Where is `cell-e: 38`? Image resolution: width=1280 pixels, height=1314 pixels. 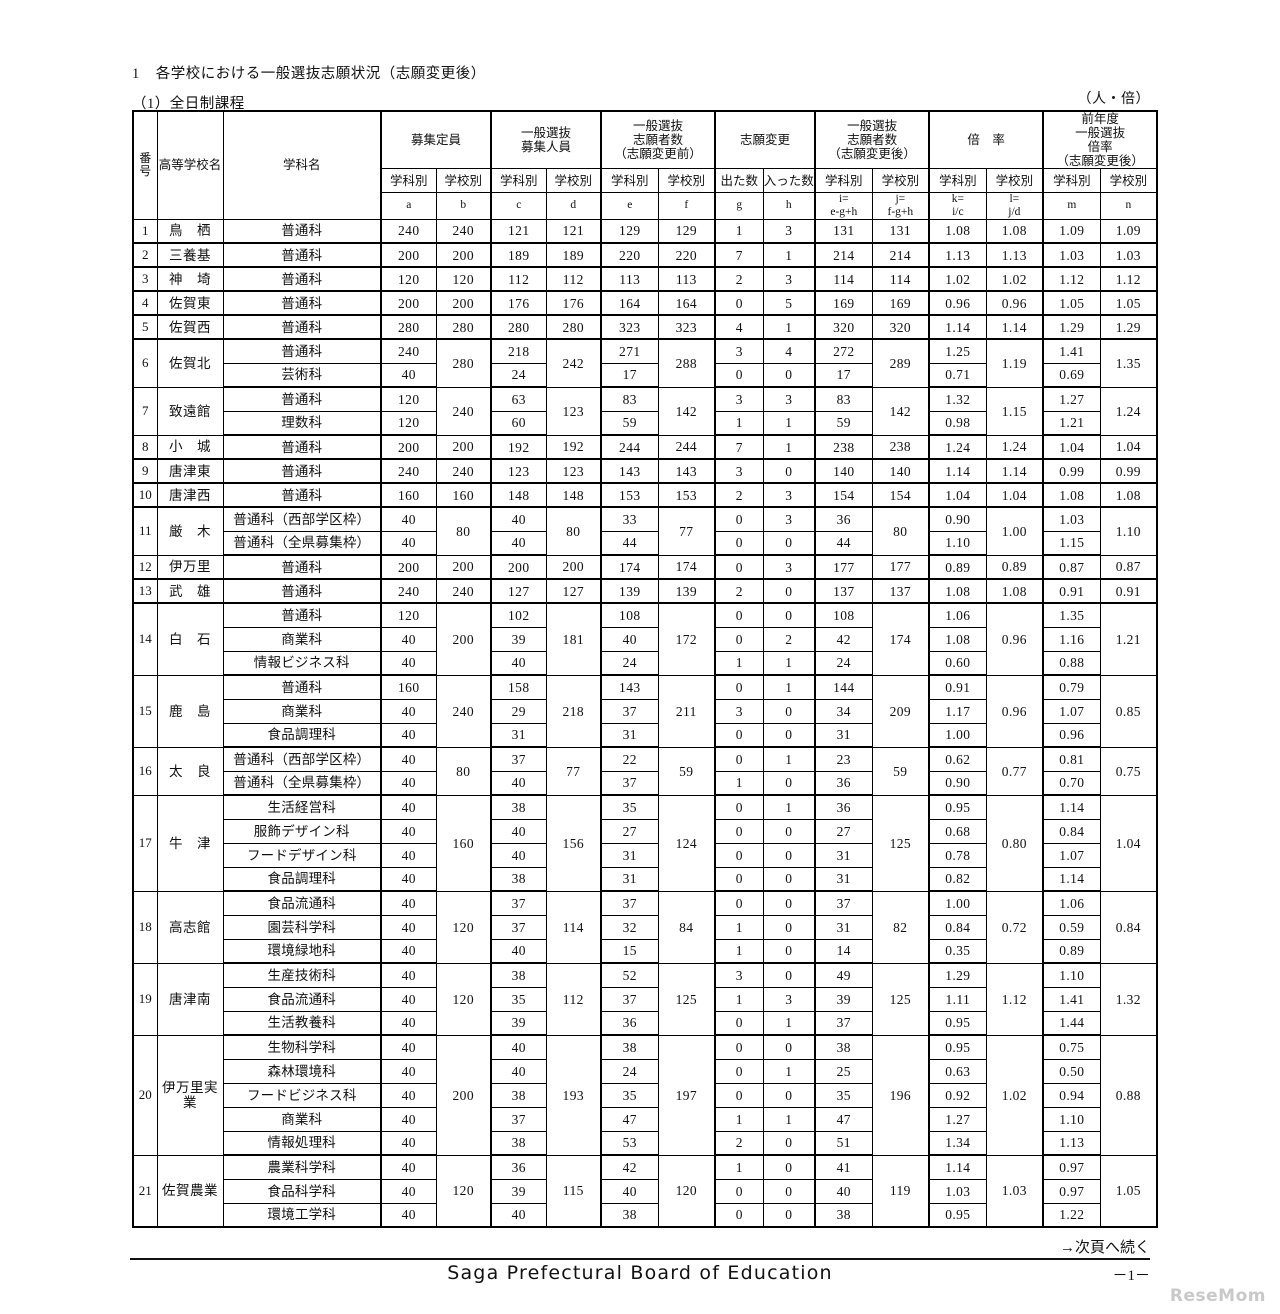
cell-e: 38 is located at coordinates (629, 1047).